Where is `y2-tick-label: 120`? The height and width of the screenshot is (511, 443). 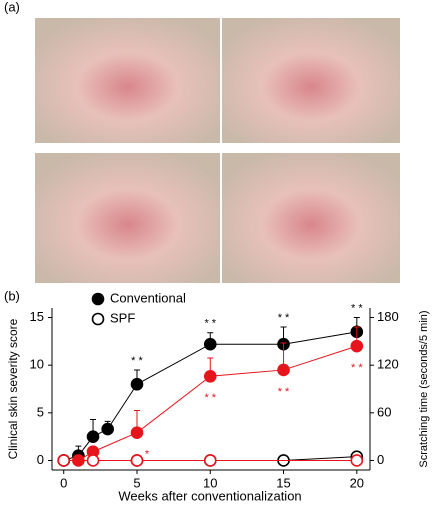
y2-tick-label: 120 is located at coordinates (388, 364).